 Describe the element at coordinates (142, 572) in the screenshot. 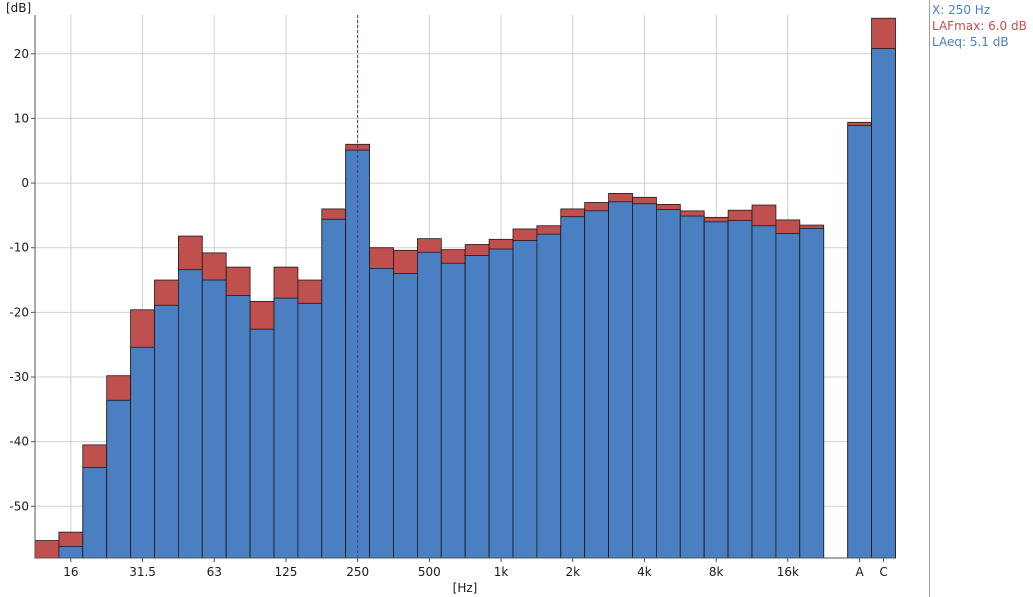

I see `x-tick-label: 31.5` at that location.